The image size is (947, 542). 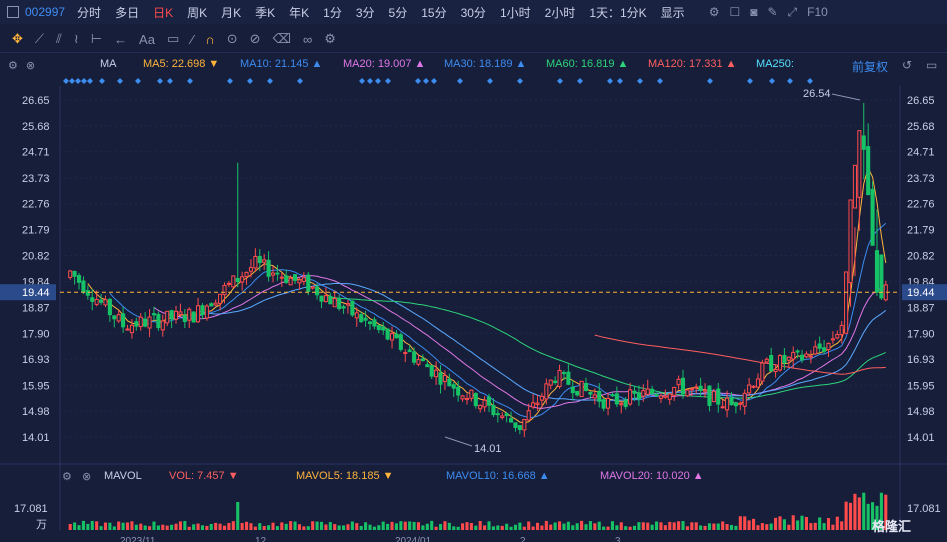 What do you see at coordinates (307, 39) in the screenshot?
I see `link-icon: ∞` at bounding box center [307, 39].